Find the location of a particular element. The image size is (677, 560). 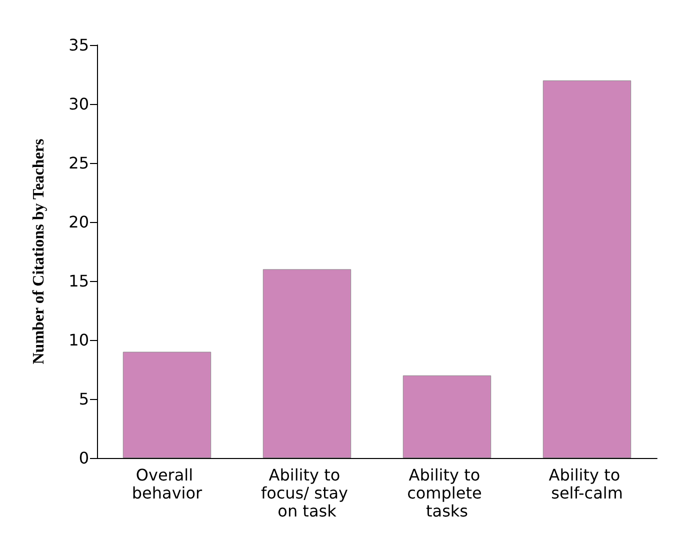

y-tick-label: 30 is located at coordinates (78, 104).